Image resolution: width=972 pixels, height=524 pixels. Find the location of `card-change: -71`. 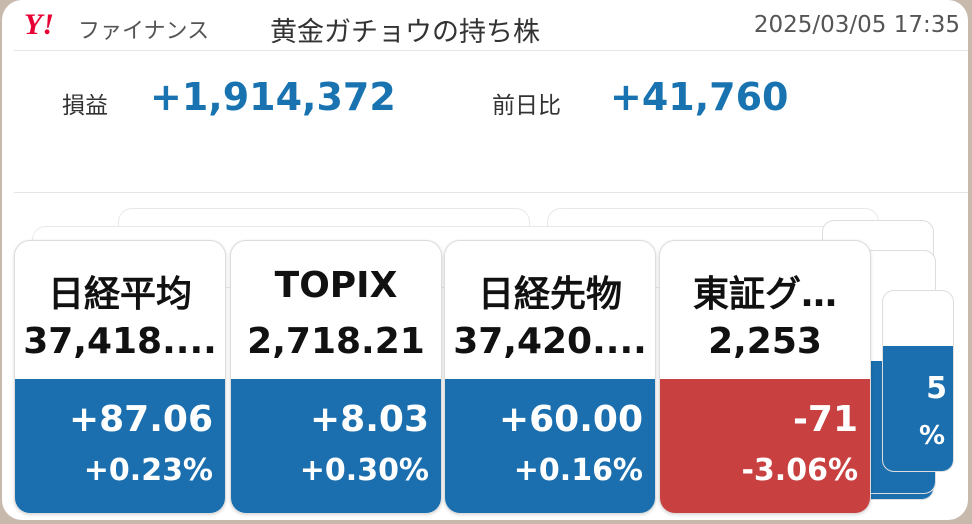

card-change: -71 is located at coordinates (825, 419).